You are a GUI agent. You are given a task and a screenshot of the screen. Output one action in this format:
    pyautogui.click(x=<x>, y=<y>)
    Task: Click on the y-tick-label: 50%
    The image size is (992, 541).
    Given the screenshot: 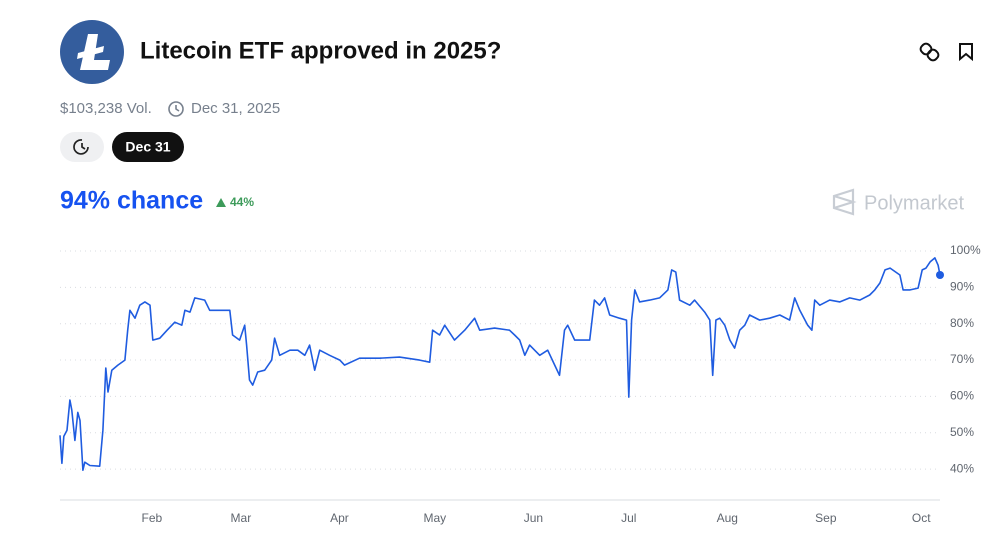 What is the action you would take?
    pyautogui.click(x=962, y=432)
    